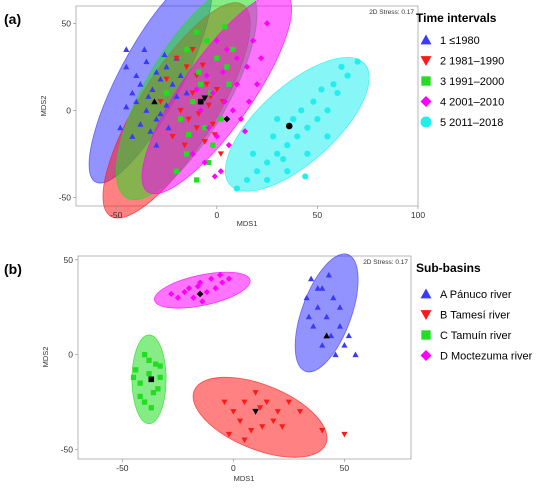  What do you see at coordinates (200, 294) in the screenshot?
I see `centroid-d-moctezuma-river` at bounding box center [200, 294].